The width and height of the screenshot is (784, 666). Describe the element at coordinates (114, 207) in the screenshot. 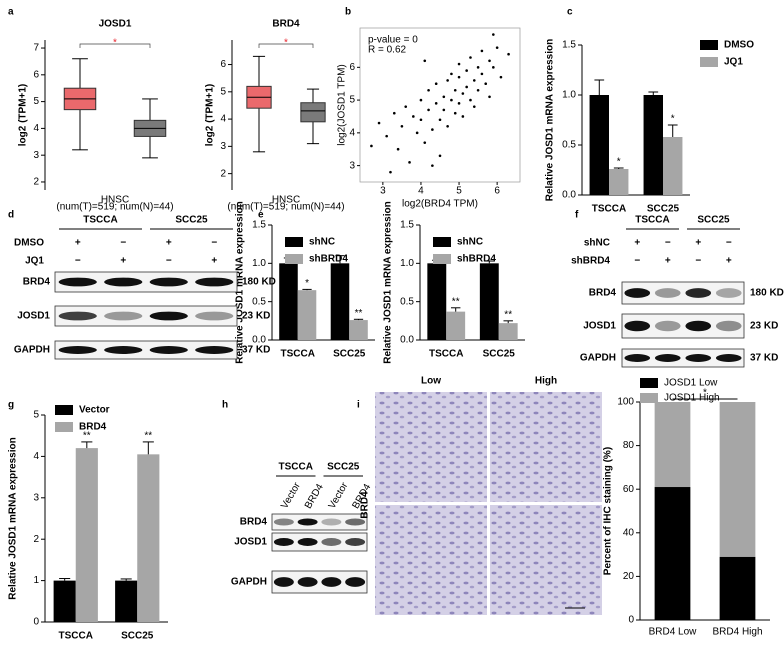

I see `x-axis-label: (num(T)=519; num(N)=44)` at that location.